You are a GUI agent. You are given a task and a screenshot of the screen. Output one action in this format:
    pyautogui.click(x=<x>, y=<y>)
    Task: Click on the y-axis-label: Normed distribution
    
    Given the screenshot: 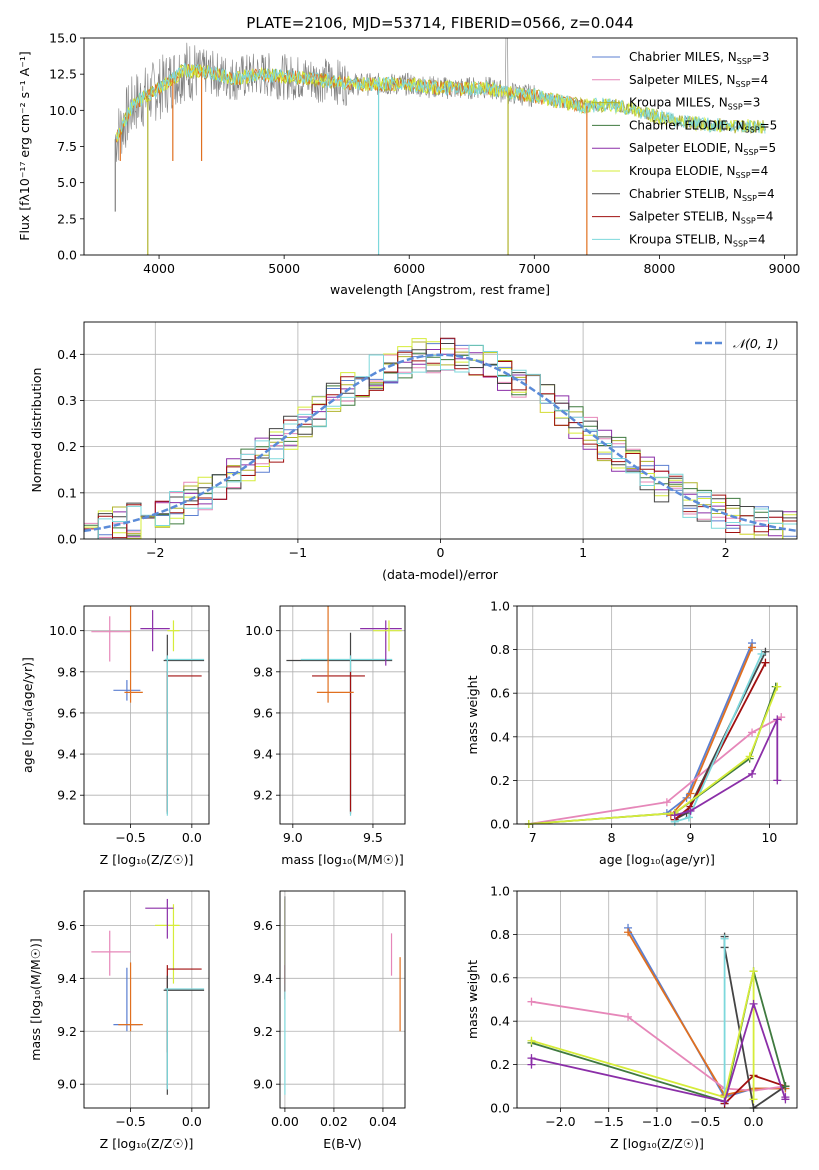 What is the action you would take?
    pyautogui.click(x=36, y=430)
    